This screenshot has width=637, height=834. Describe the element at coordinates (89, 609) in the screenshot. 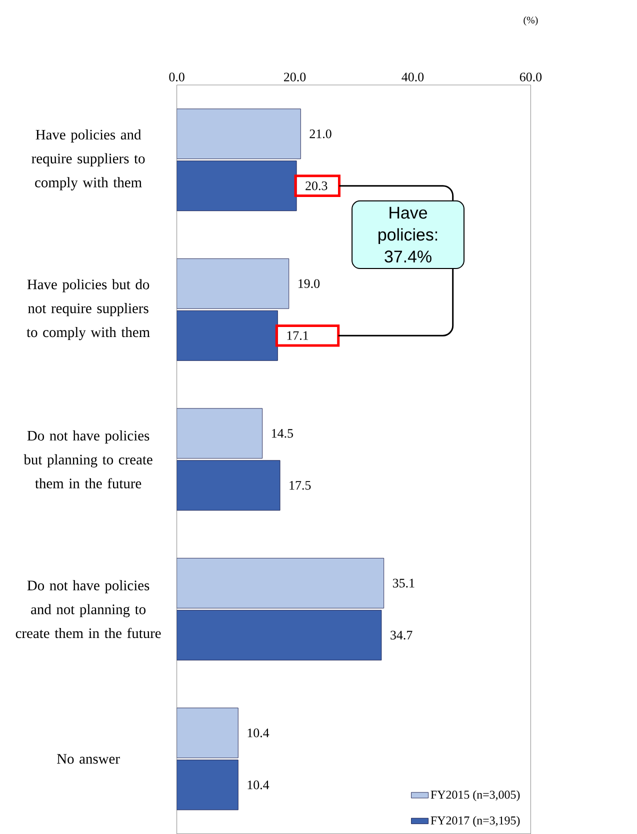

I see `y-tick-label: Do not have policies and not planning to create them in the future` at that location.